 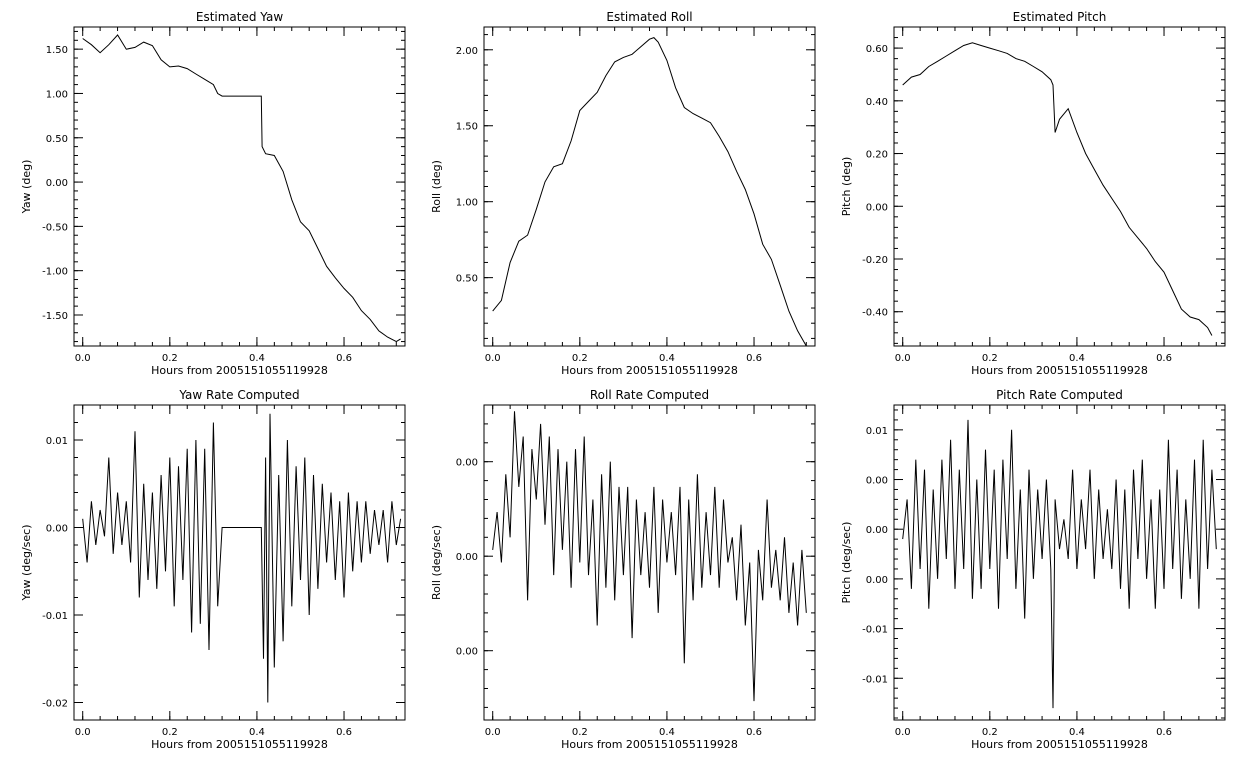 I want to click on y-tick-label: -0.50, so click(x=55, y=227).